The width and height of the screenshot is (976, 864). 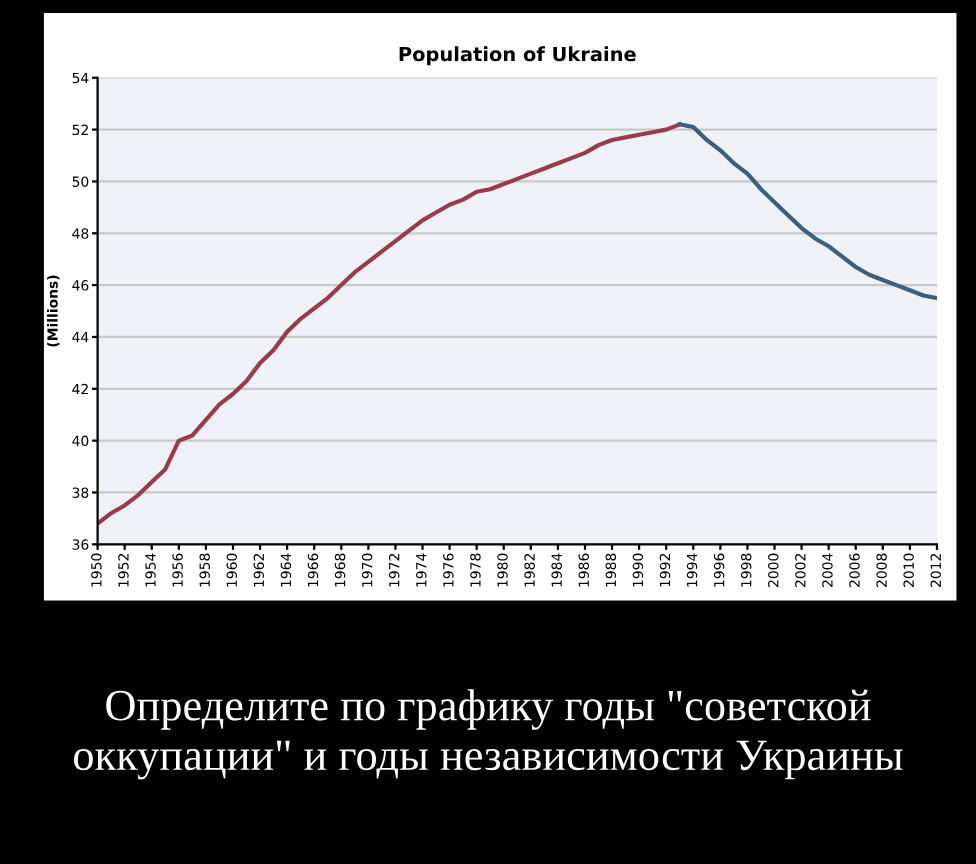 I want to click on text: Определите по графику годы "советской оккупации" и годы независимости Украины, so click(x=488, y=734).